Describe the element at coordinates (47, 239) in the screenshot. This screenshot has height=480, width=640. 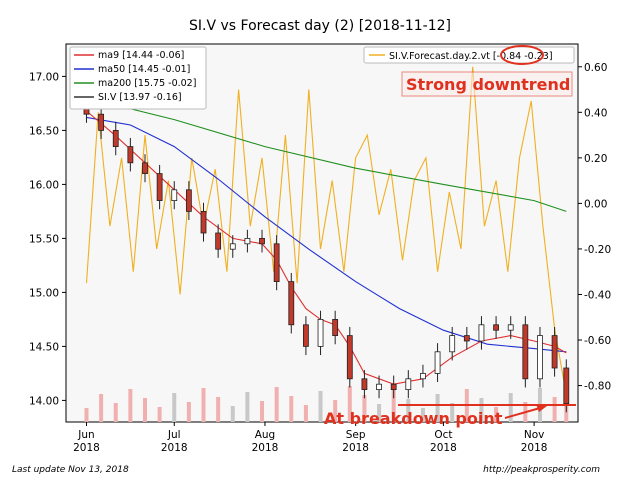
I see `y-left-axis: 14.00 14.50 15.00 15.50 16.00 16.50 17.00` at that location.